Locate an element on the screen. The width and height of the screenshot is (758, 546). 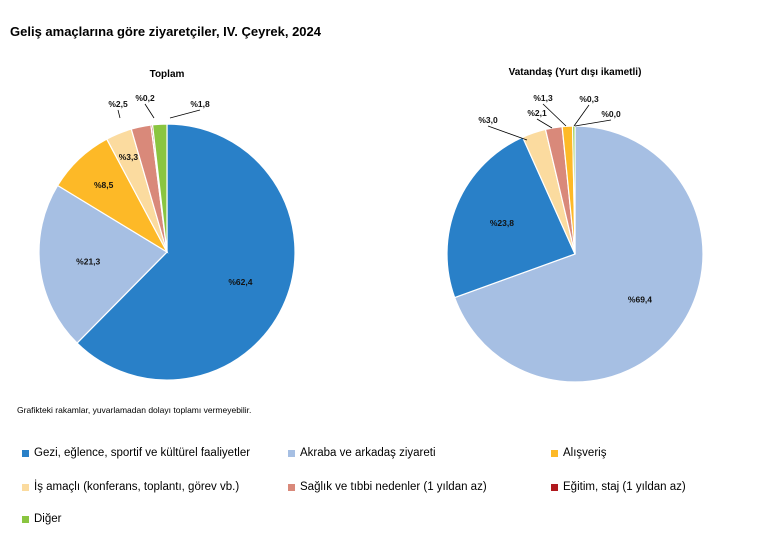
data-label: %8,5 is located at coordinates (104, 185).